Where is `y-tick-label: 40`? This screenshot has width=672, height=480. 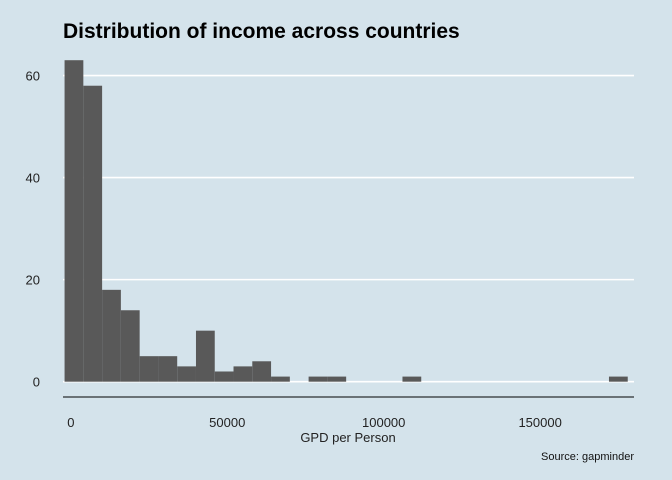
y-tick-label: 40 is located at coordinates (33, 178).